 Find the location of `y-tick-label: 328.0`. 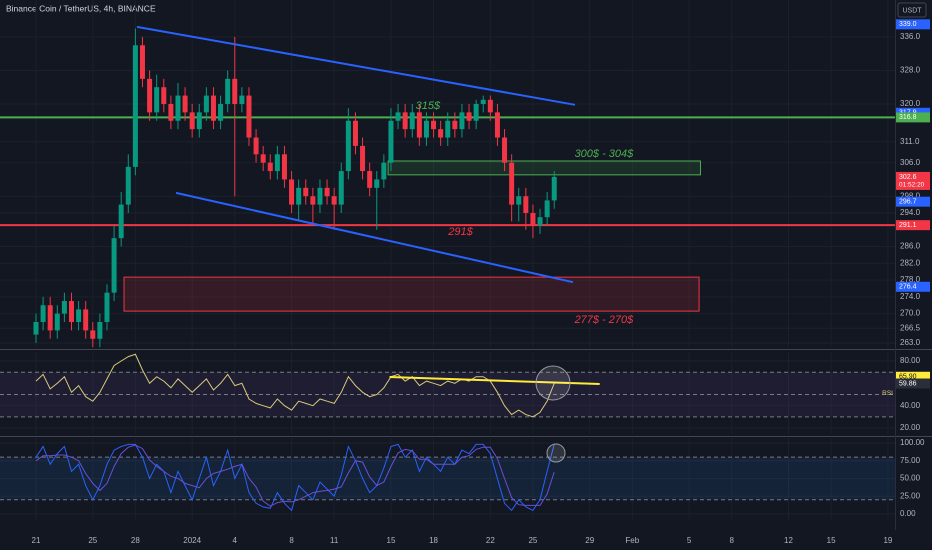

y-tick-label: 328.0 is located at coordinates (910, 70).